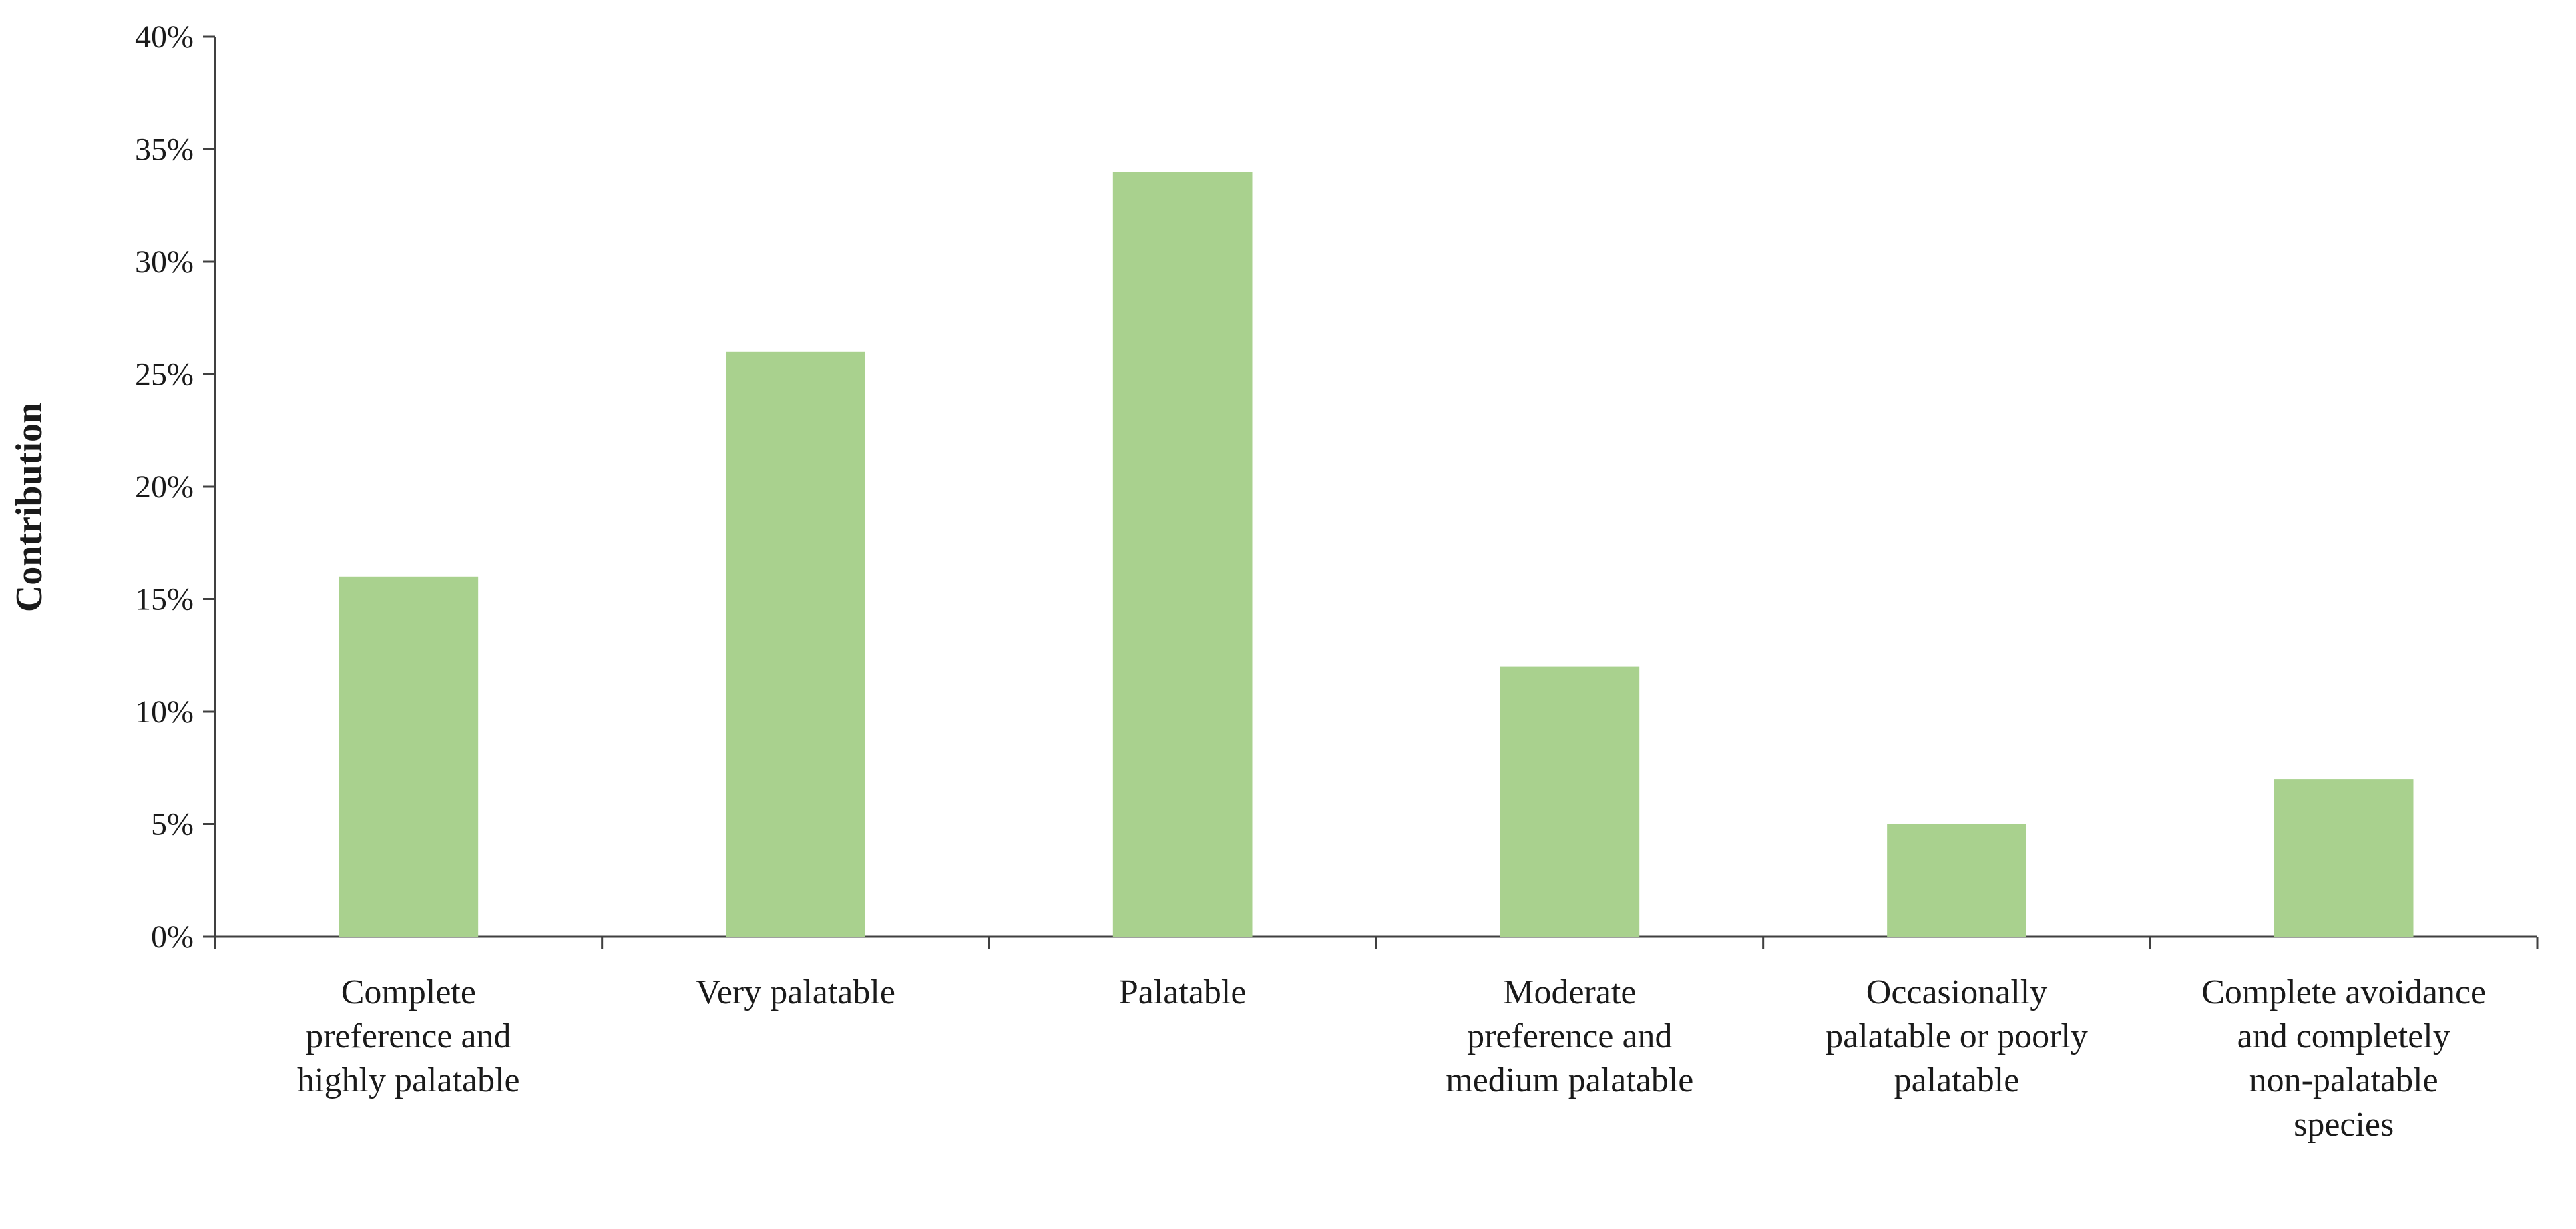 Image resolution: width=2576 pixels, height=1229 pixels. What do you see at coordinates (2343, 992) in the screenshot?
I see `x-category-label-line: Complete avoidance` at bounding box center [2343, 992].